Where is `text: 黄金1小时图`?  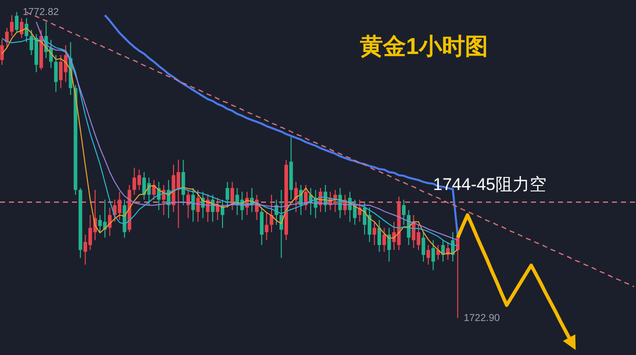 text: 黄金1小时图 is located at coordinates (423, 46).